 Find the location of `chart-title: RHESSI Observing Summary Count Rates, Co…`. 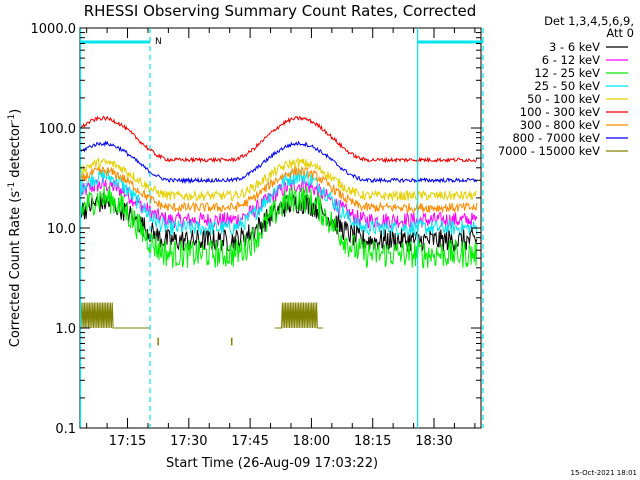

chart-title: RHESSI Observing Summary Count Rates, Co… is located at coordinates (280, 11).